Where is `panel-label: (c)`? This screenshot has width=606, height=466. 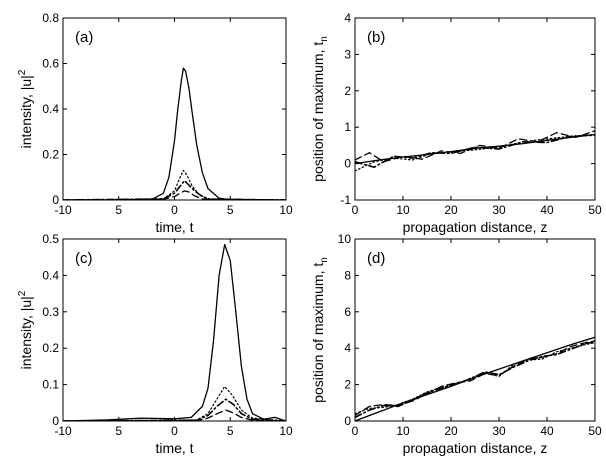
panel-label: (c) is located at coordinates (84, 258).